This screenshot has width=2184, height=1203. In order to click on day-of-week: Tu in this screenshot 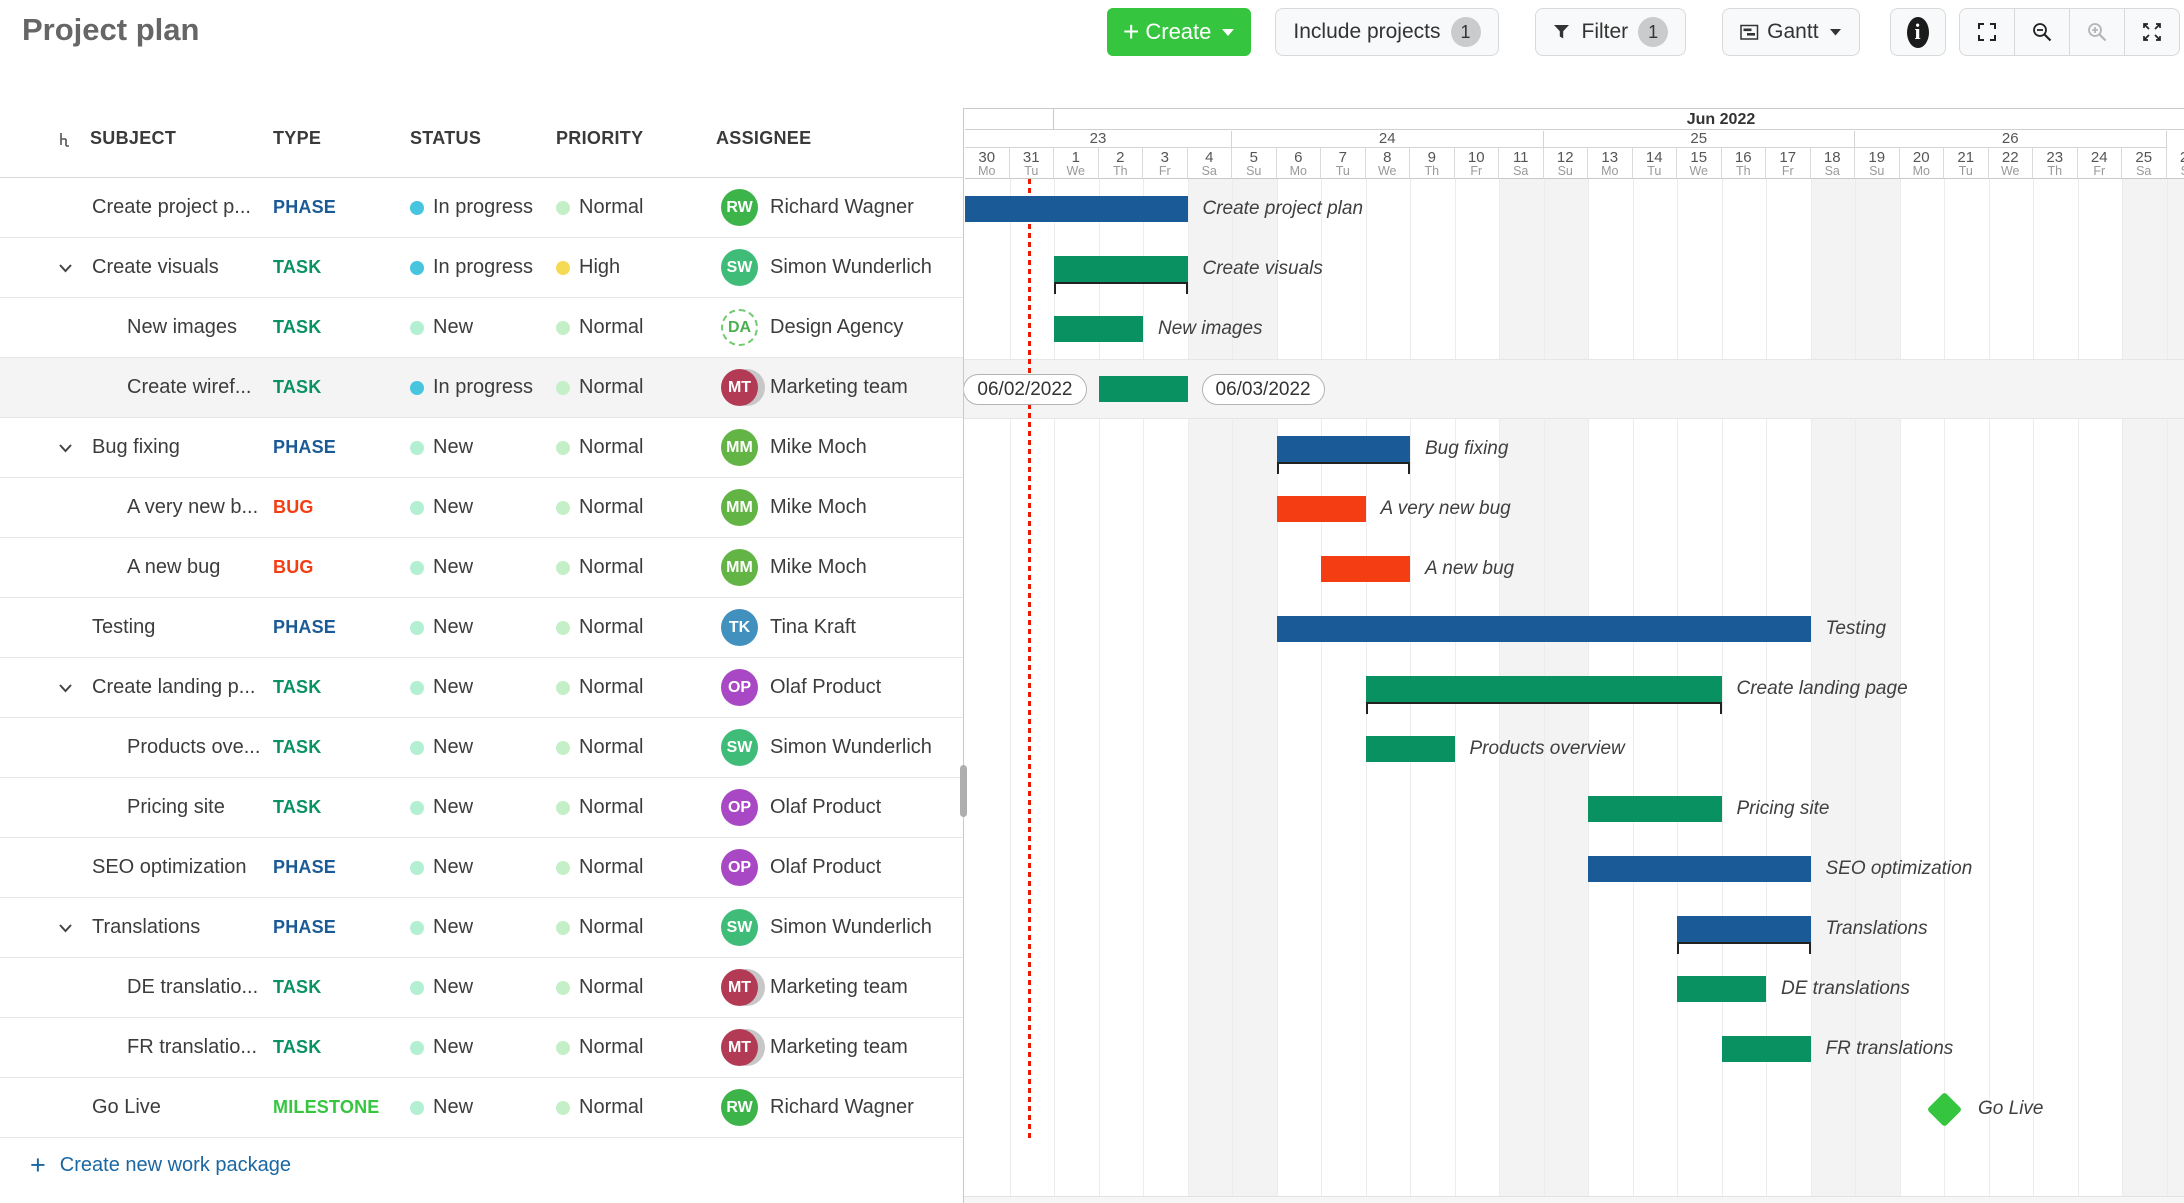, I will do `click(1342, 171)`.